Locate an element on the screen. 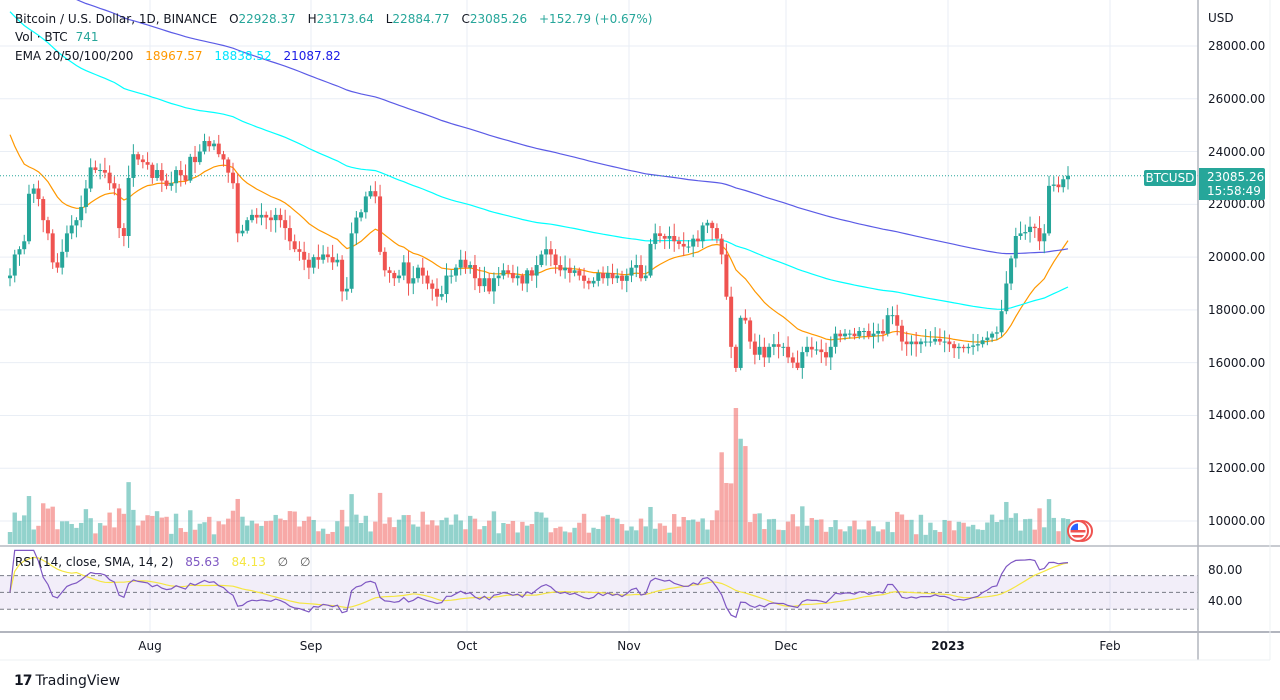 The image size is (1280, 700). tradingview-logo-icon: 17 is located at coordinates (23, 681).